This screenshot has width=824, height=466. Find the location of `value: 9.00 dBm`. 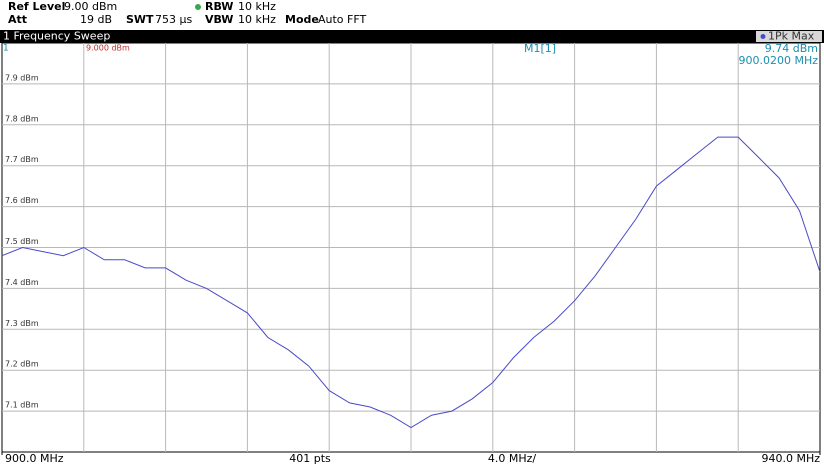

value: 9.00 dBm is located at coordinates (90, 6).